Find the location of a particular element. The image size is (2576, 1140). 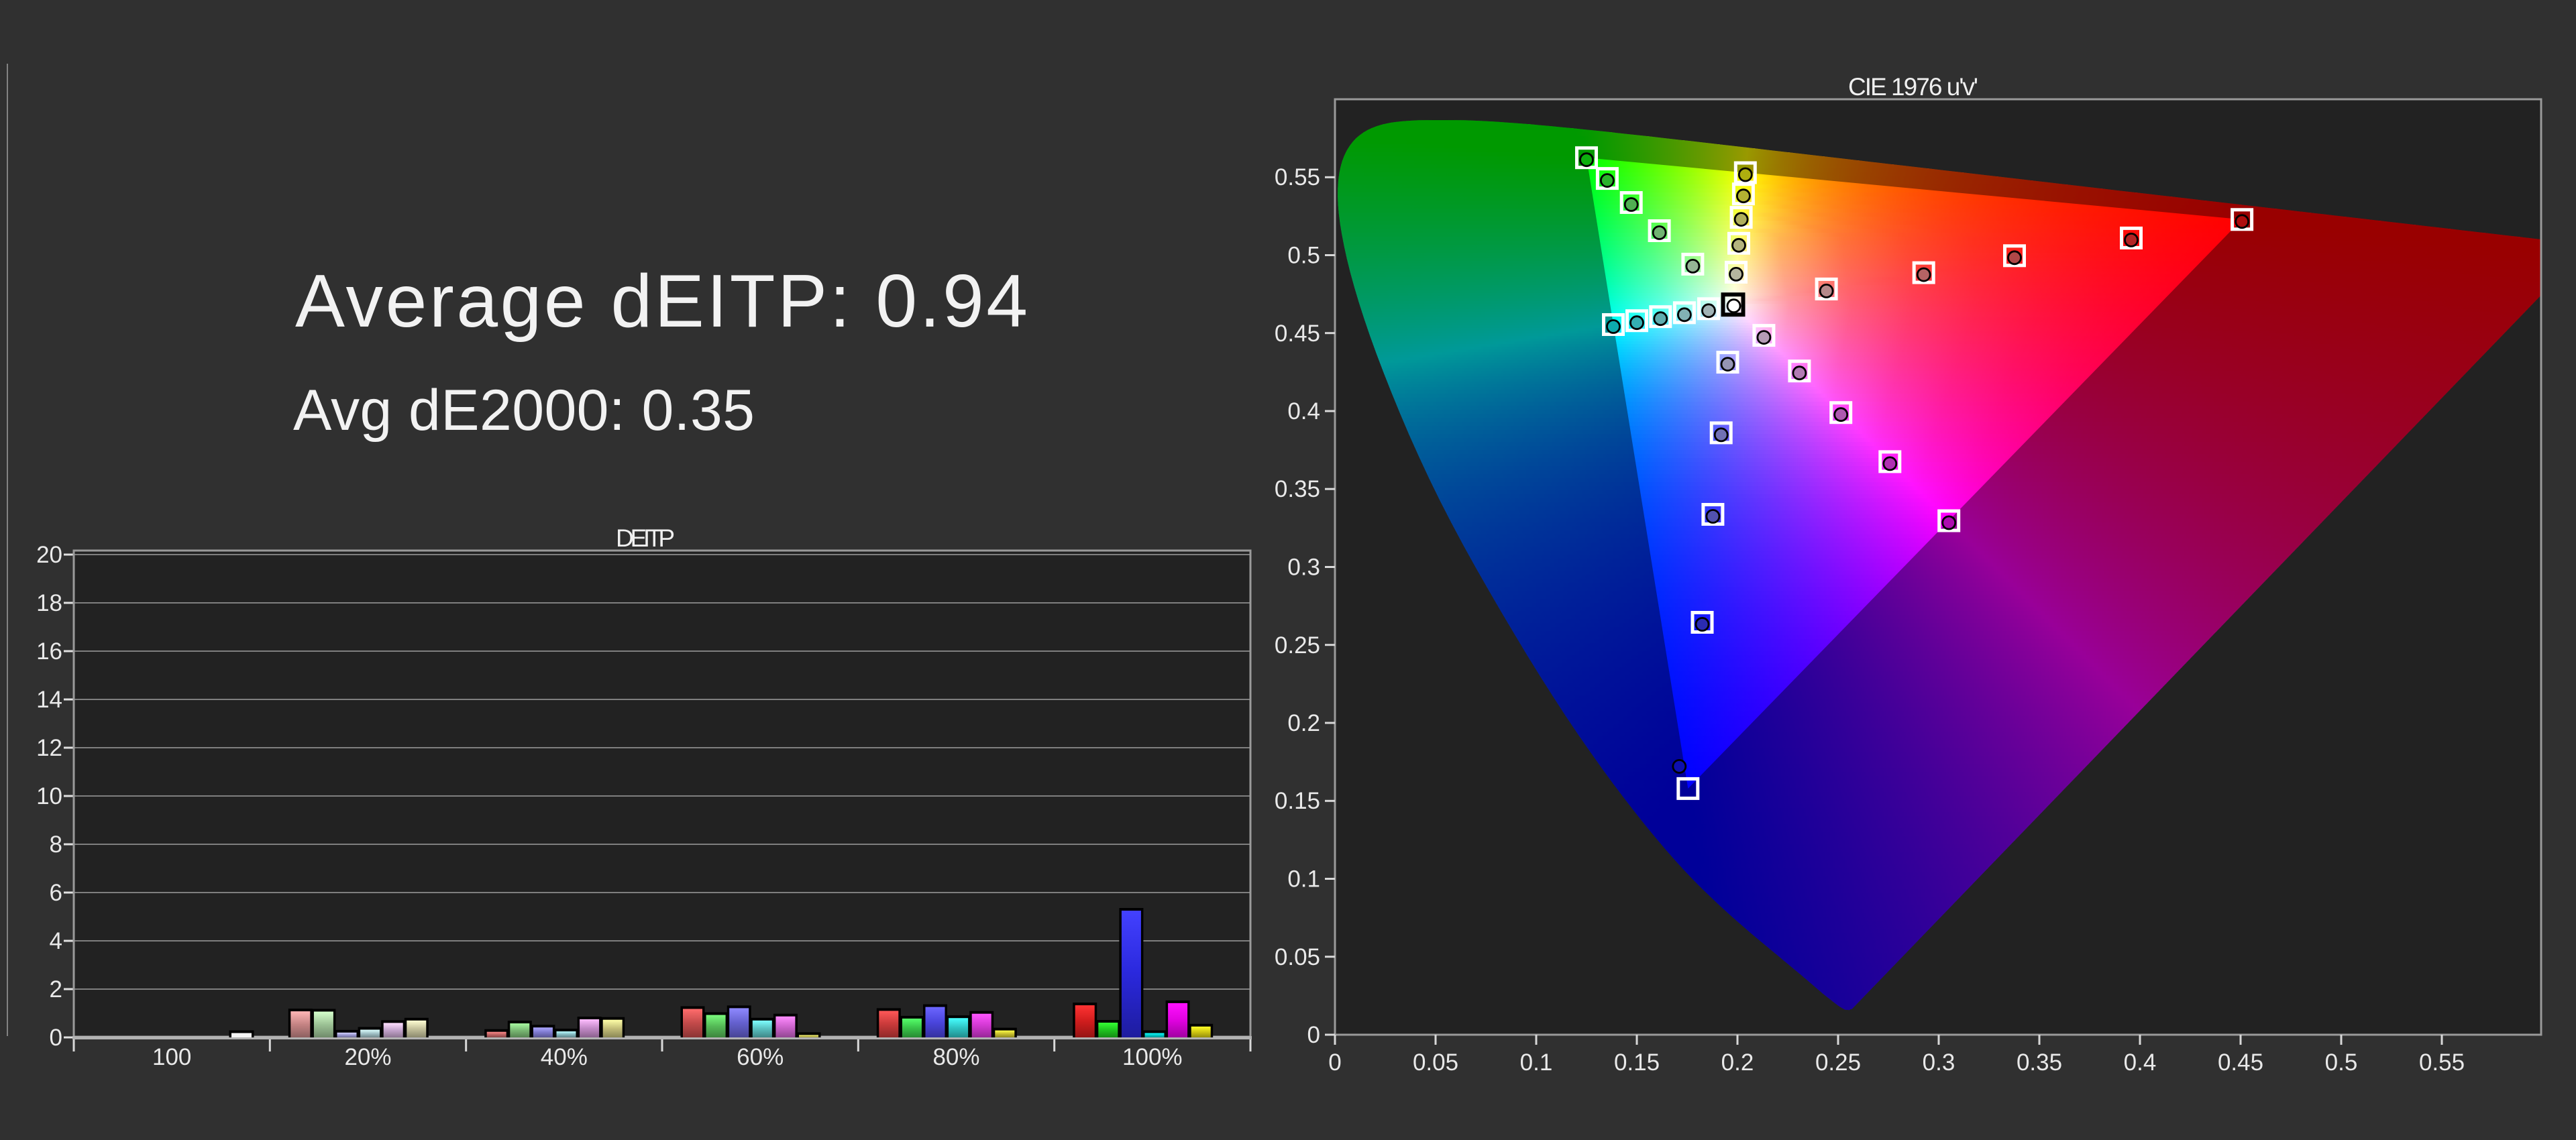

svg-text: 100 is located at coordinates (171, 1057).